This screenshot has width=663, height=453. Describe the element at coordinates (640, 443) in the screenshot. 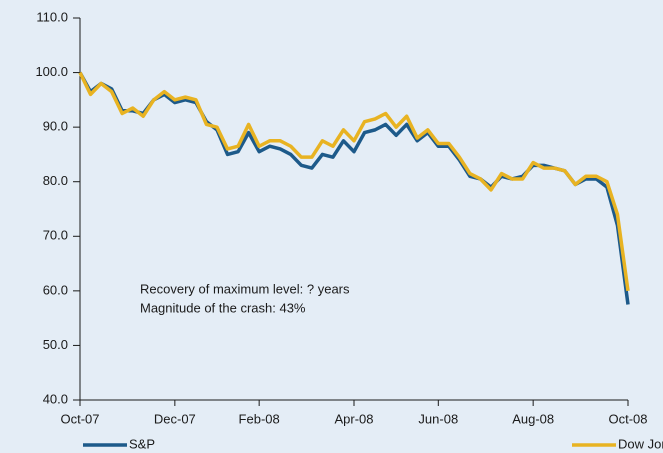

I see `legend-label: Dow Jones` at that location.